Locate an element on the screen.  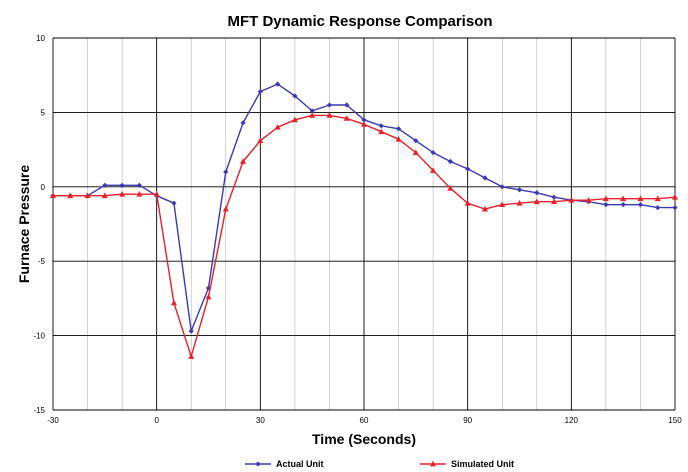
x-tick-label: 150 is located at coordinates (675, 420).